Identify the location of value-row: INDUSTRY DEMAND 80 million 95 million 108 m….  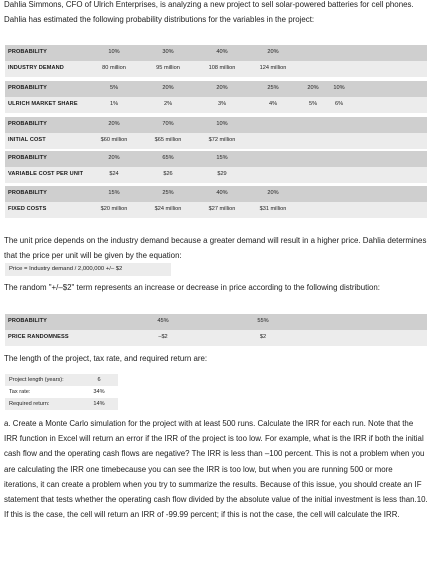
(216, 69).